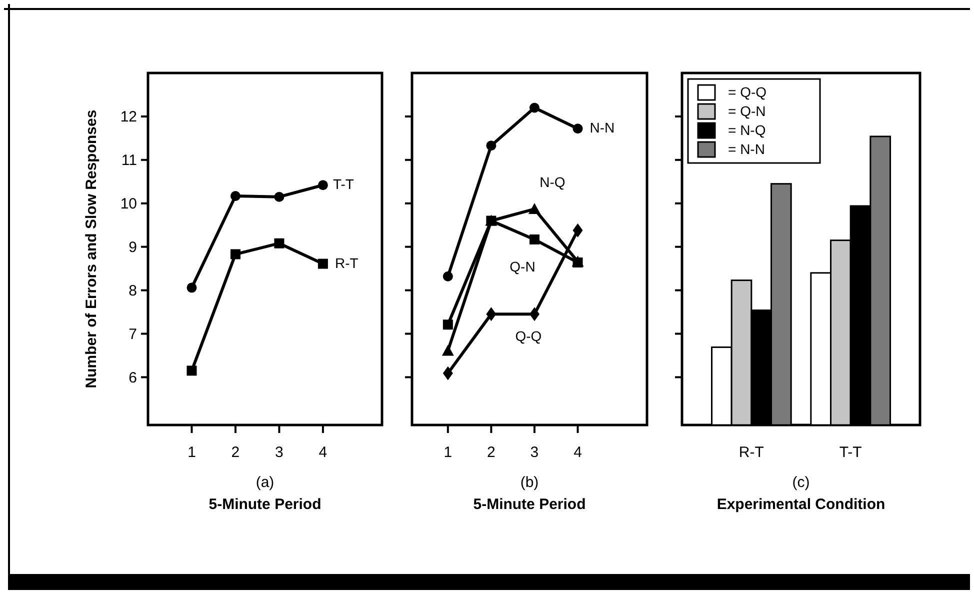 Image resolution: width=974 pixels, height=603 pixels. What do you see at coordinates (850, 452) in the screenshot?
I see `x-tick-label: T-T` at bounding box center [850, 452].